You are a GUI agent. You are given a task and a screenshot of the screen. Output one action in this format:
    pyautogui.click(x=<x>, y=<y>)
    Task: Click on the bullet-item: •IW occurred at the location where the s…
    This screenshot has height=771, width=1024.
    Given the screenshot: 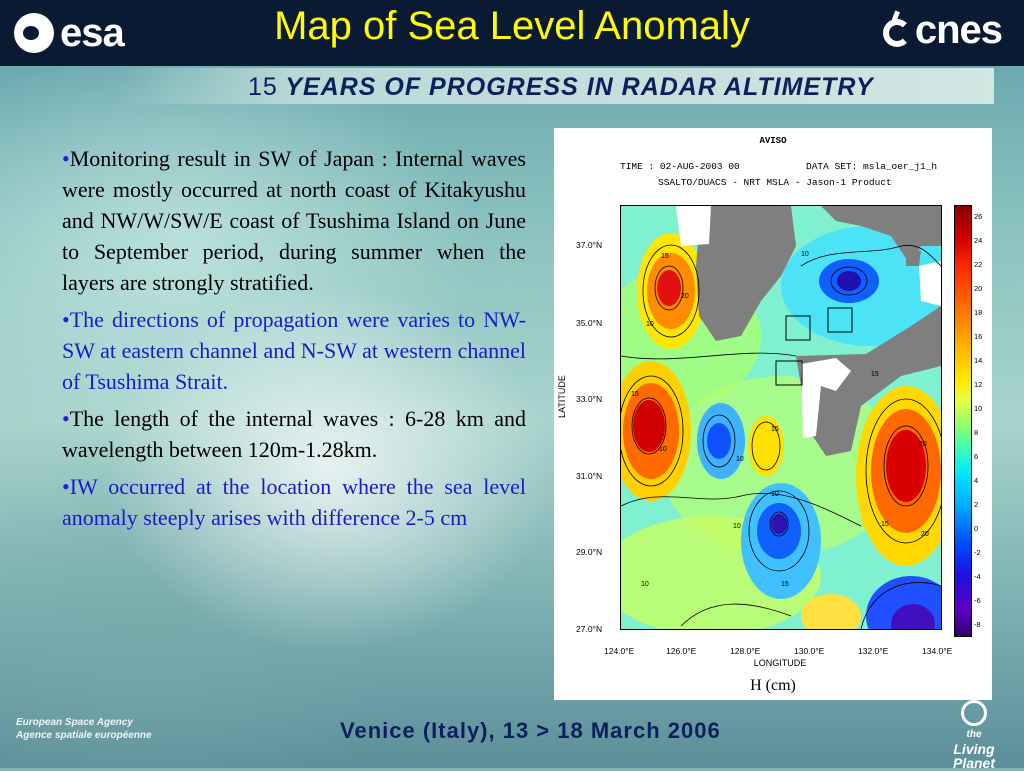 What is the action you would take?
    pyautogui.click(x=294, y=502)
    